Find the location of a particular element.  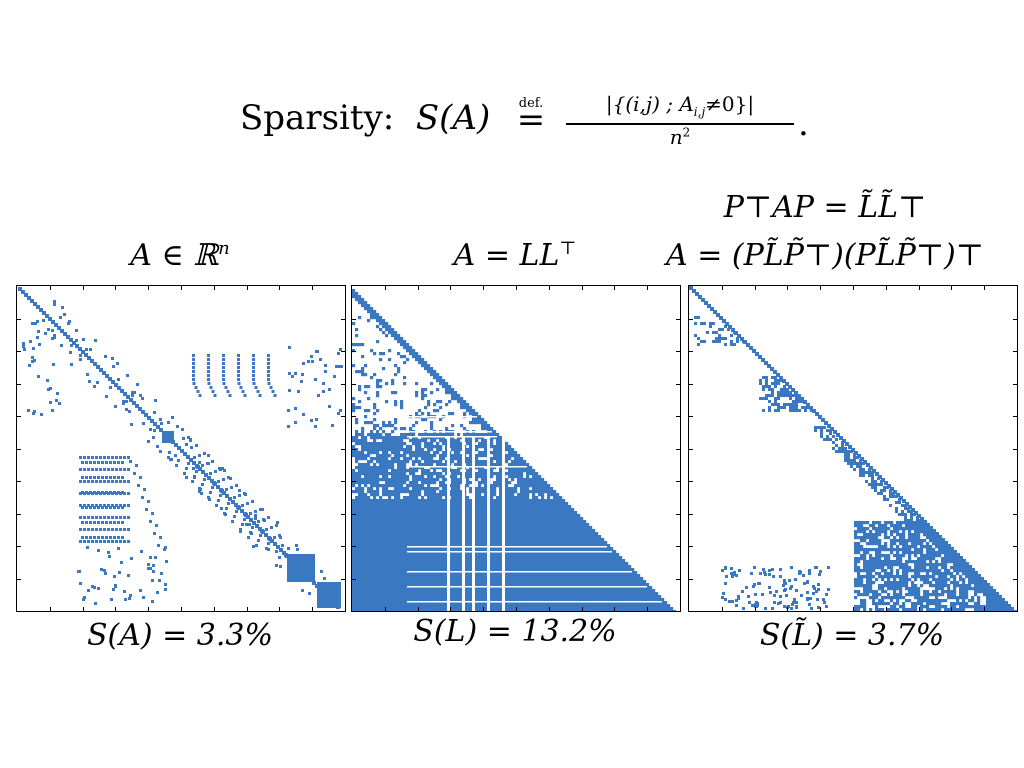

dense-block is located at coordinates (168, 437).